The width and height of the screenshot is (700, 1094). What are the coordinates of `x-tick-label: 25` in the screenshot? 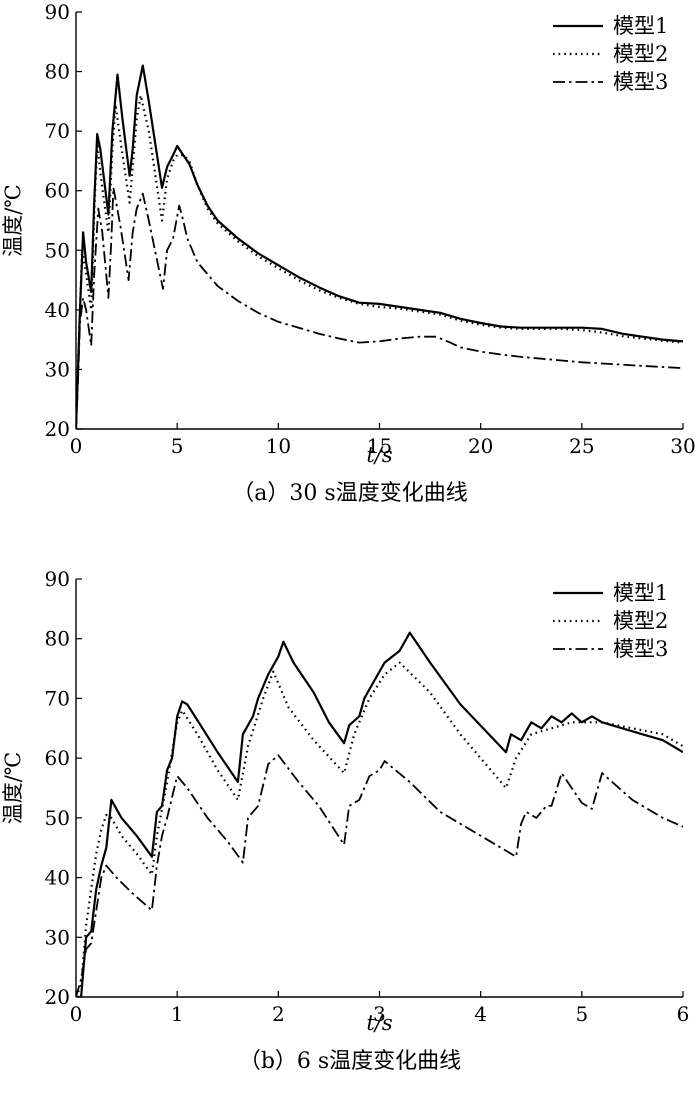 It's located at (581, 446).